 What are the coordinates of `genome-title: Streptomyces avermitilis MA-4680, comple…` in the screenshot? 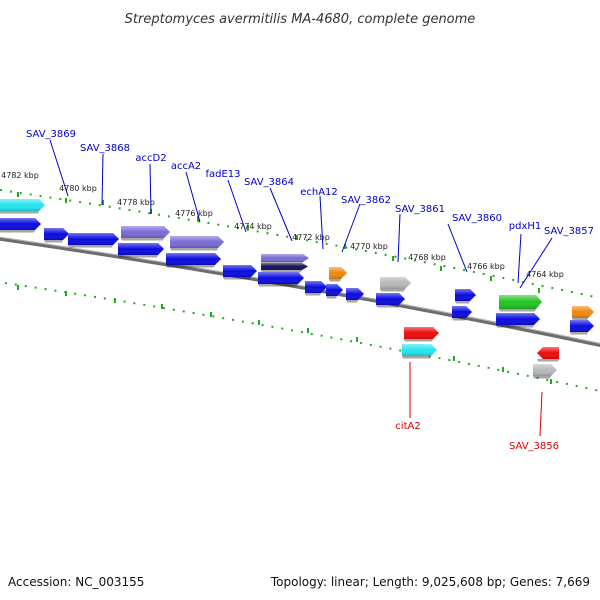 It's located at (300, 19).